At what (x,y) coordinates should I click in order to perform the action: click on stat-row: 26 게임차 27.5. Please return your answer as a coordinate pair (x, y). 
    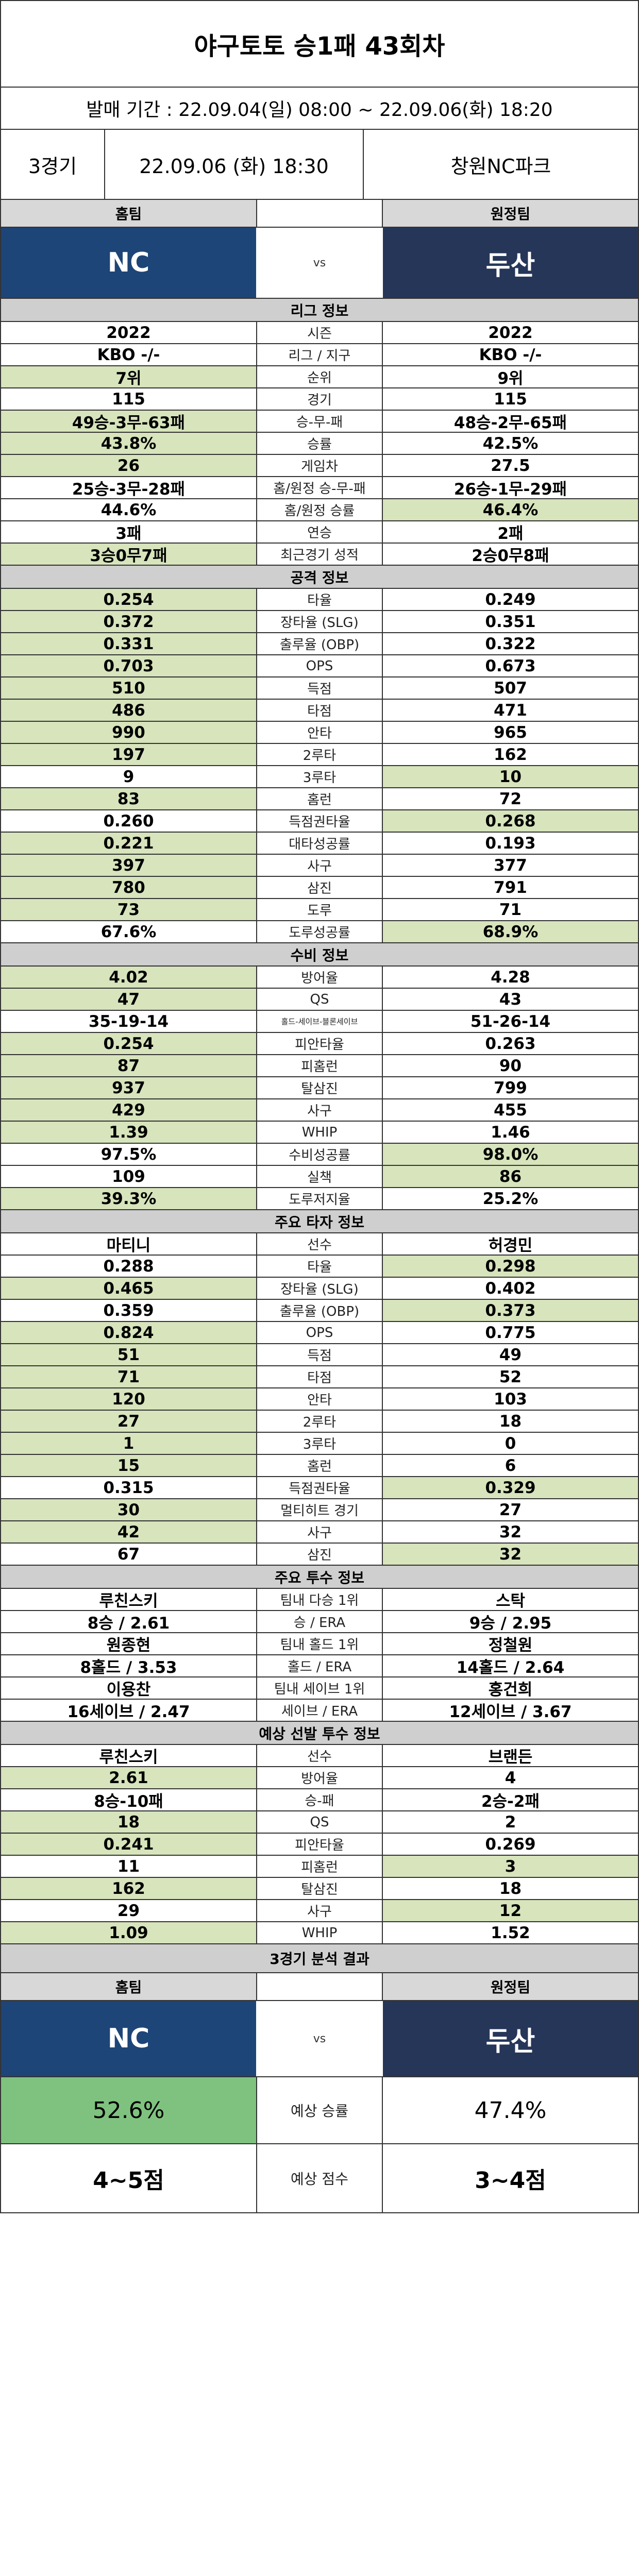
    Looking at the image, I should click on (320, 466).